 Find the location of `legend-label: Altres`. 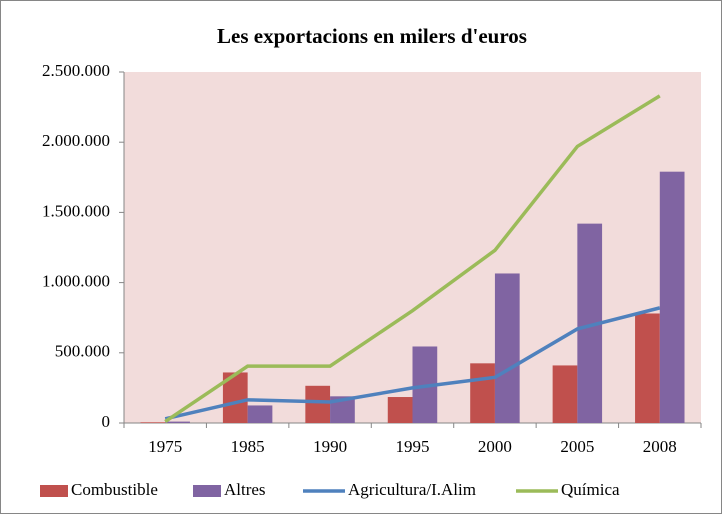

legend-label: Altres is located at coordinates (245, 489).